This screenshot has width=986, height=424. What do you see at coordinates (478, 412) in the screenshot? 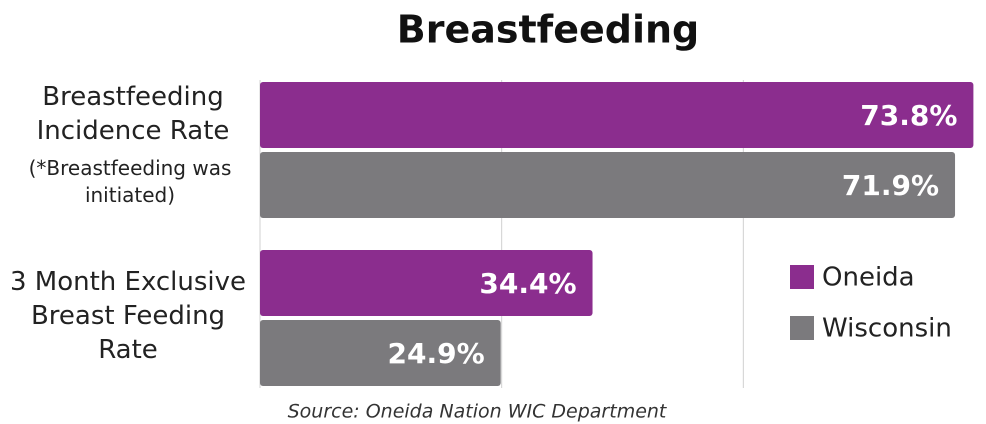
I see `source: Source: Oneida Nation WIC Department` at bounding box center [478, 412].